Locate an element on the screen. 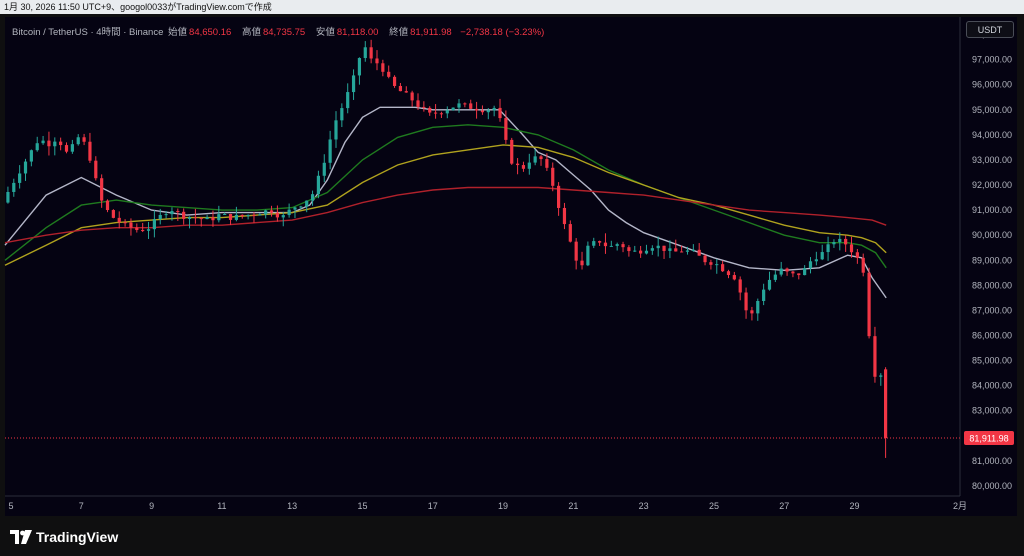 The width and height of the screenshot is (1024, 556). price-tick-label: 95,000.00 is located at coordinates (992, 110).